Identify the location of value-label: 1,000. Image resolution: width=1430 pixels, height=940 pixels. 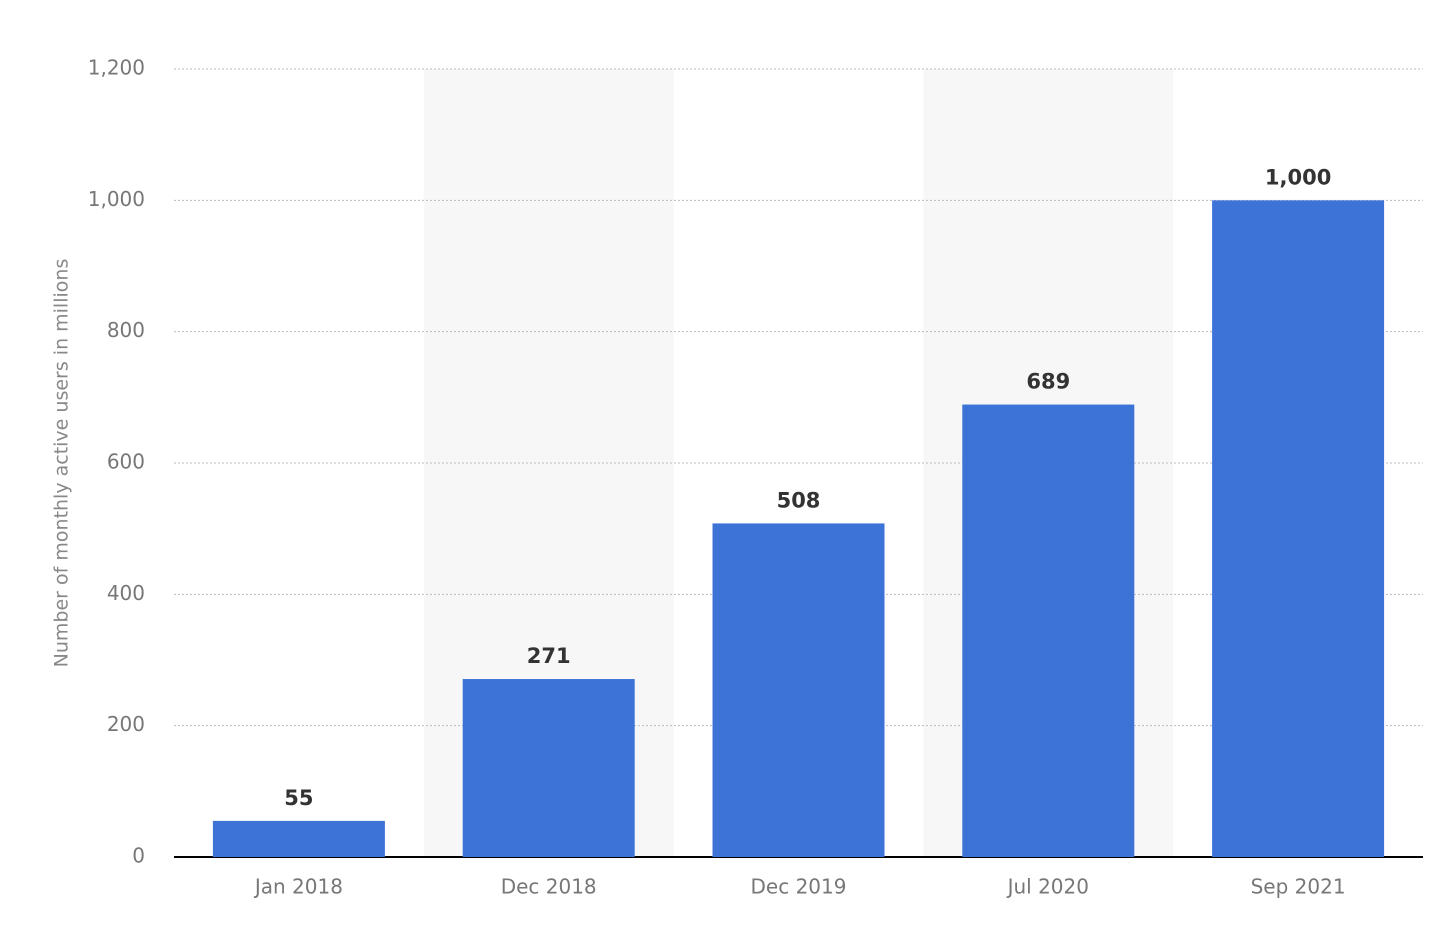
(1298, 177).